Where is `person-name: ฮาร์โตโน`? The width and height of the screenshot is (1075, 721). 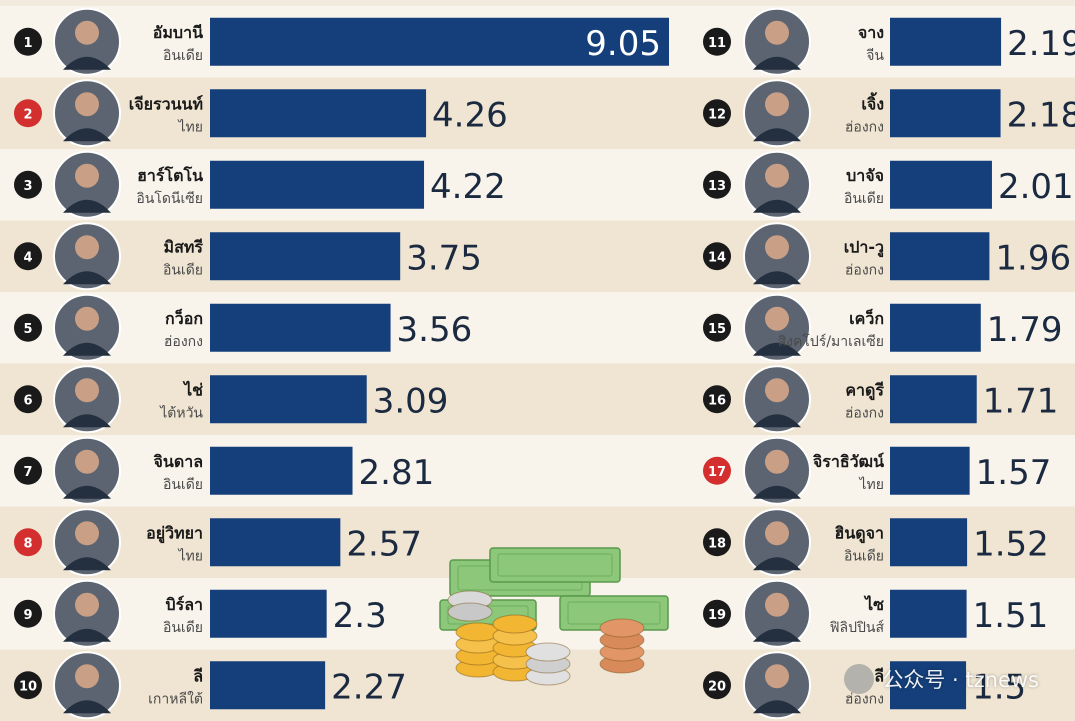
person-name: ฮาร์โตโน is located at coordinates (170, 175).